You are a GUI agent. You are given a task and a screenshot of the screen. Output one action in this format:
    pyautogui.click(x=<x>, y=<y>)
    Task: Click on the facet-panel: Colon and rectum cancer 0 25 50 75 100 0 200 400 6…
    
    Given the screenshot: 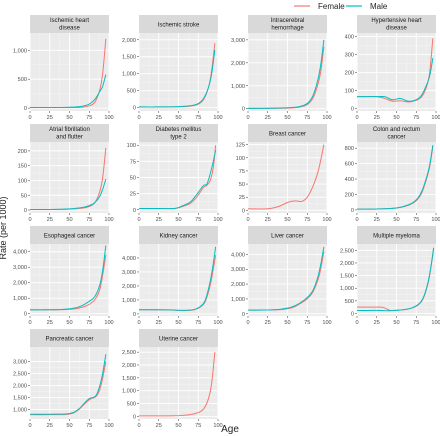 What is the action you would take?
    pyautogui.click(x=392, y=173)
    